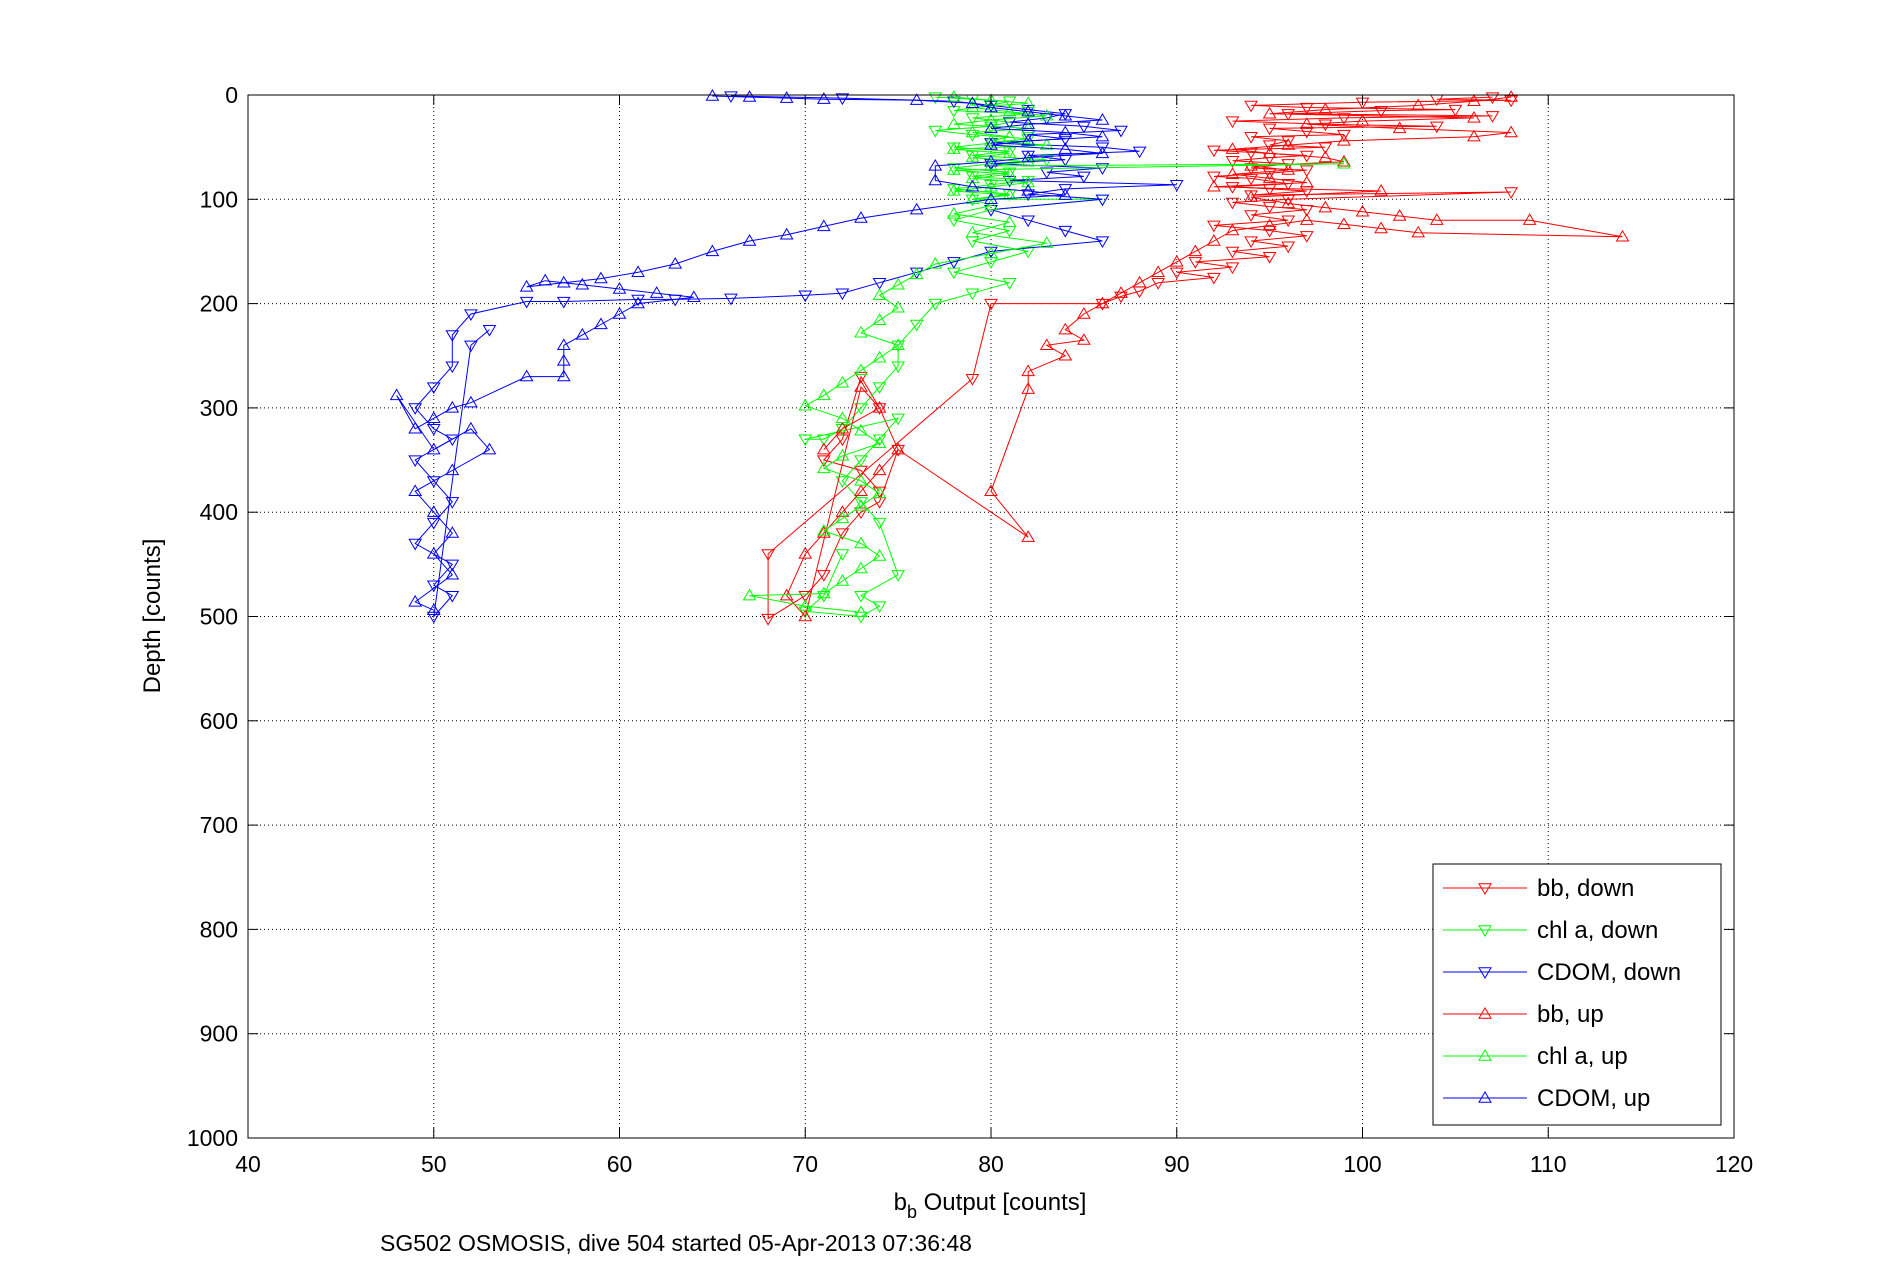  I want to click on y-tick-label: 200, so click(219, 304).